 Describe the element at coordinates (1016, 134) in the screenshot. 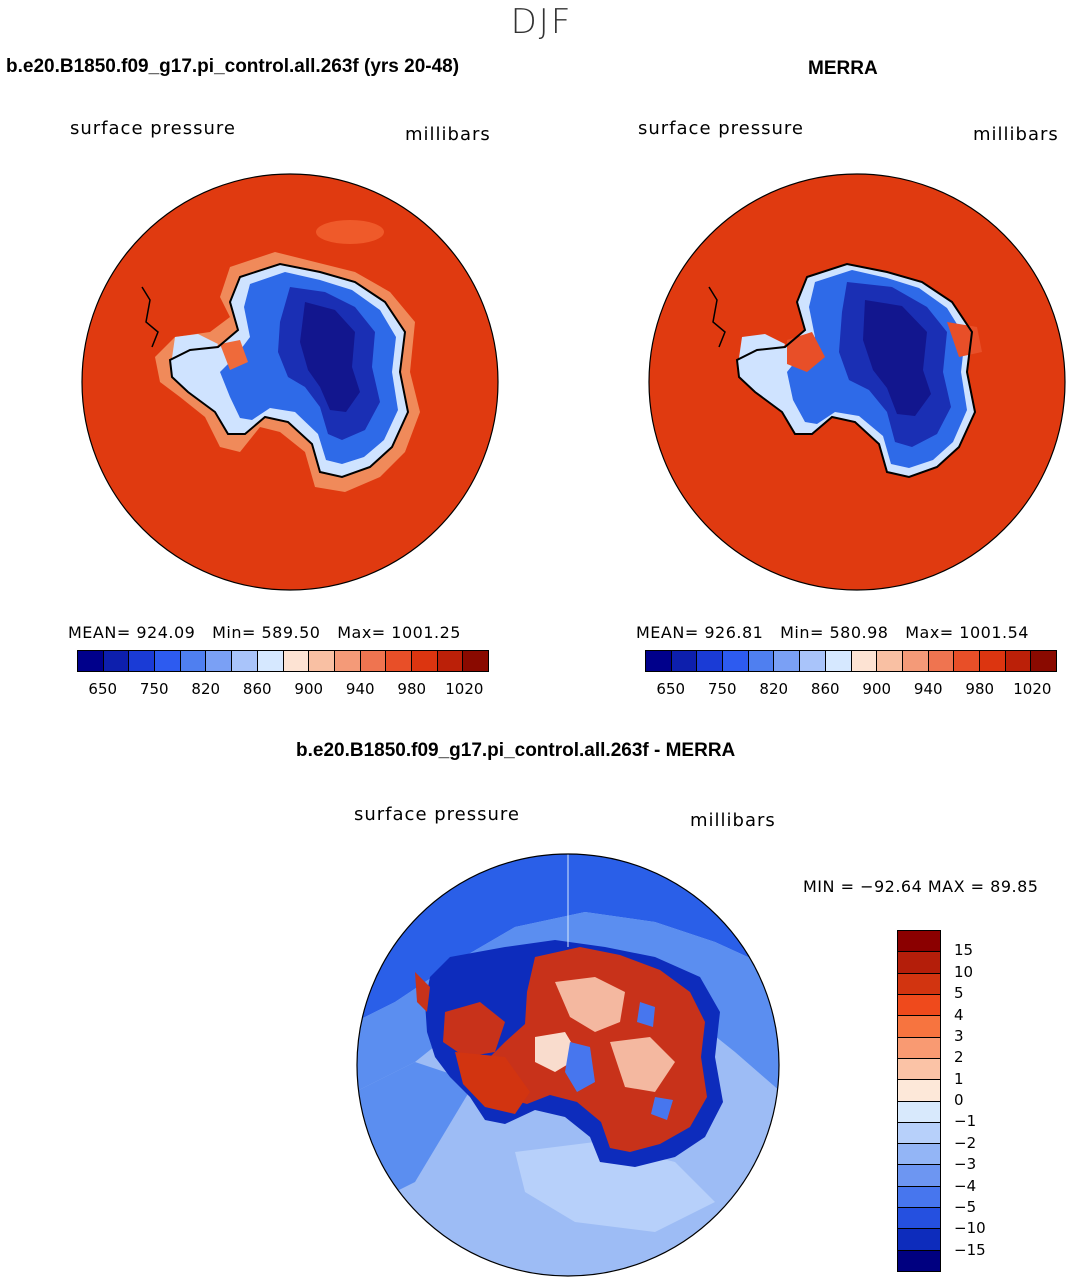

I see `merra-units-label: millibars` at that location.